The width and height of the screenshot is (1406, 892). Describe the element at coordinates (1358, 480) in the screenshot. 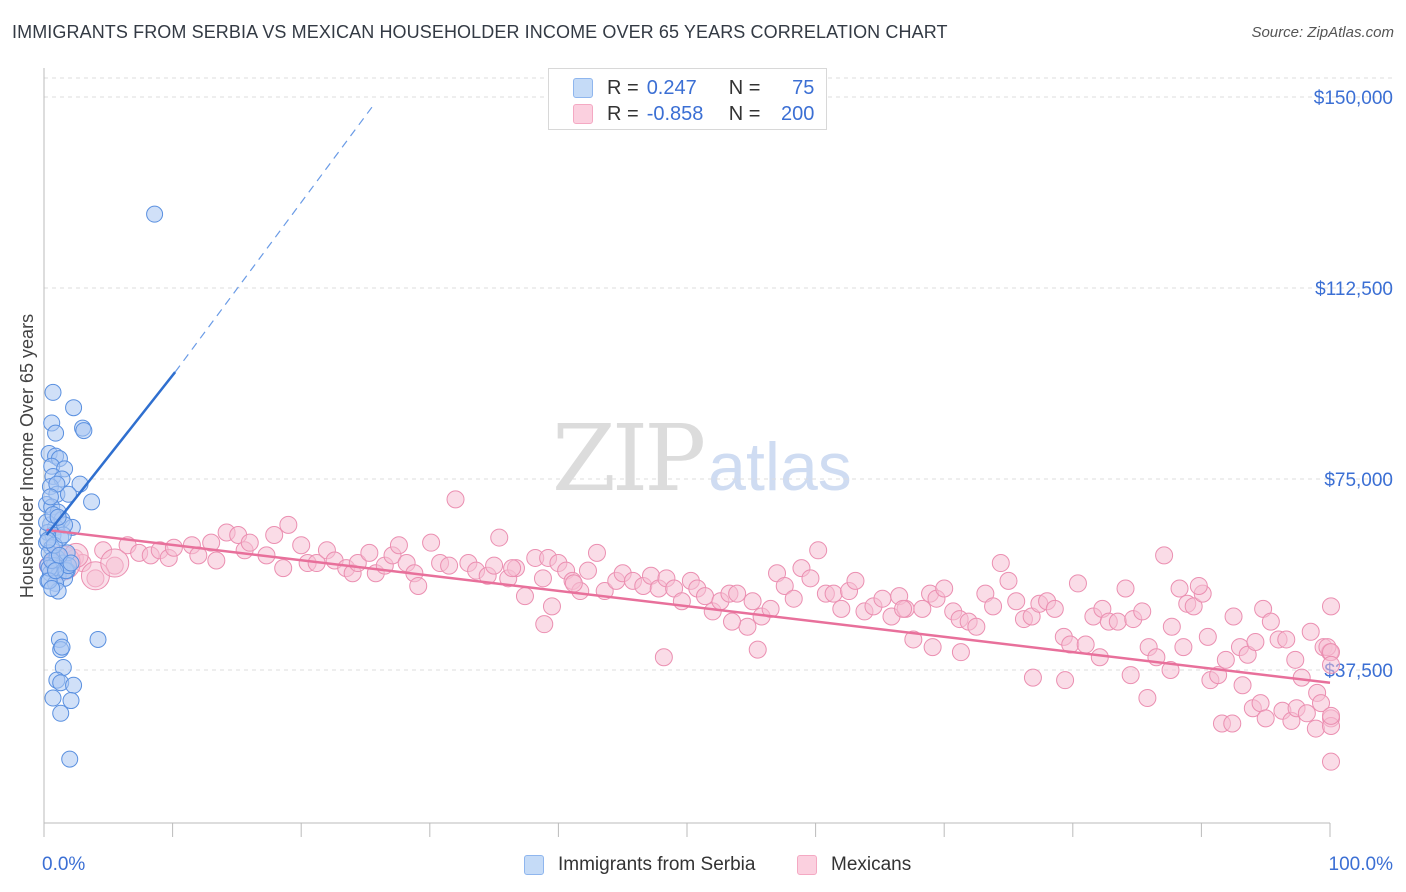

I see `y-tick-label: $75,000` at that location.